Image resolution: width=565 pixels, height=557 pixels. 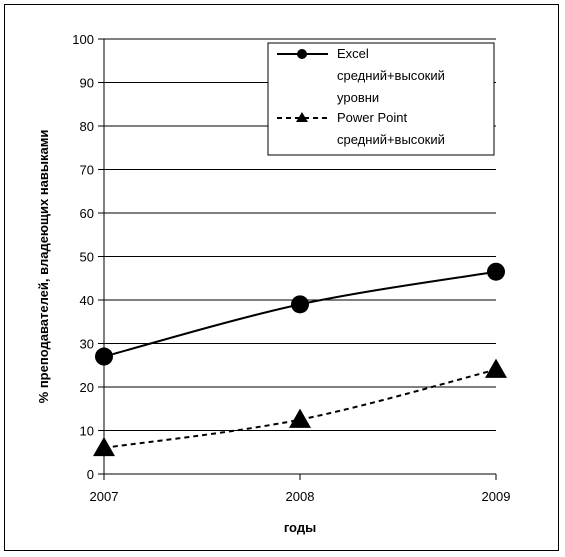 What do you see at coordinates (83, 39) in the screenshot?
I see `y-tick-label: 100` at bounding box center [83, 39].